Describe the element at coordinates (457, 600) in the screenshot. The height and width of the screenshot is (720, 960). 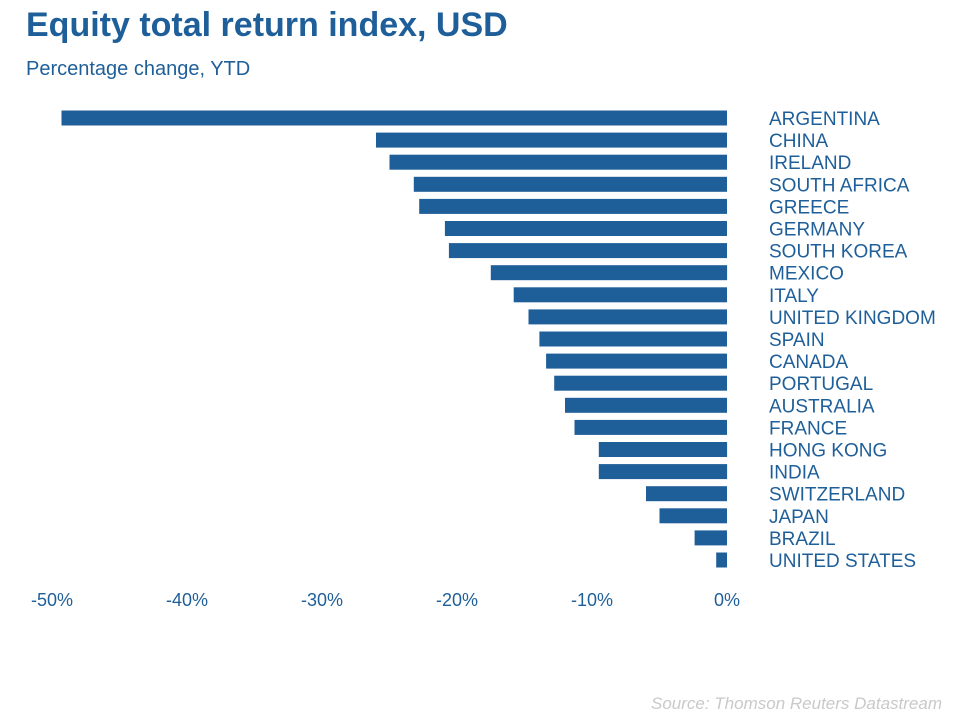
I see `x-tick-label: -20%` at that location.